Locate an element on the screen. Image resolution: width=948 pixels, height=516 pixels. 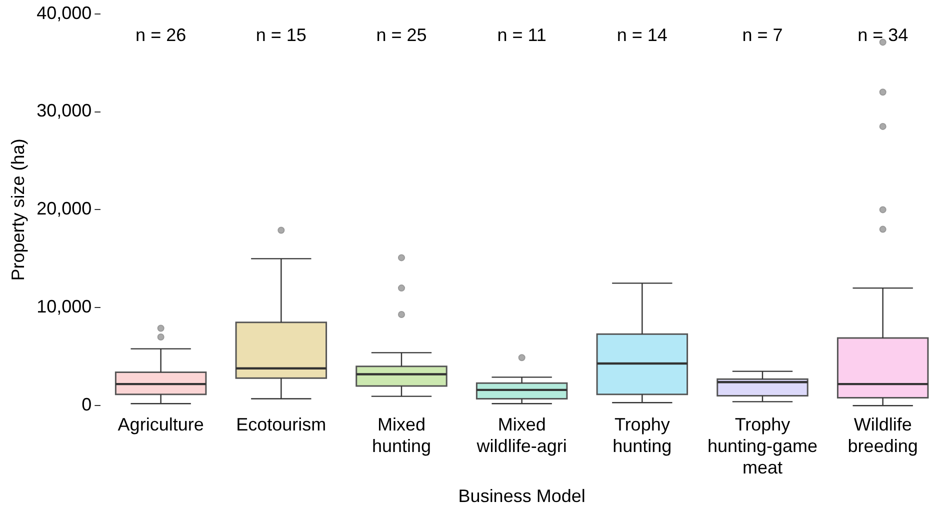
x-tick-label: Ecotourism is located at coordinates (281, 424).